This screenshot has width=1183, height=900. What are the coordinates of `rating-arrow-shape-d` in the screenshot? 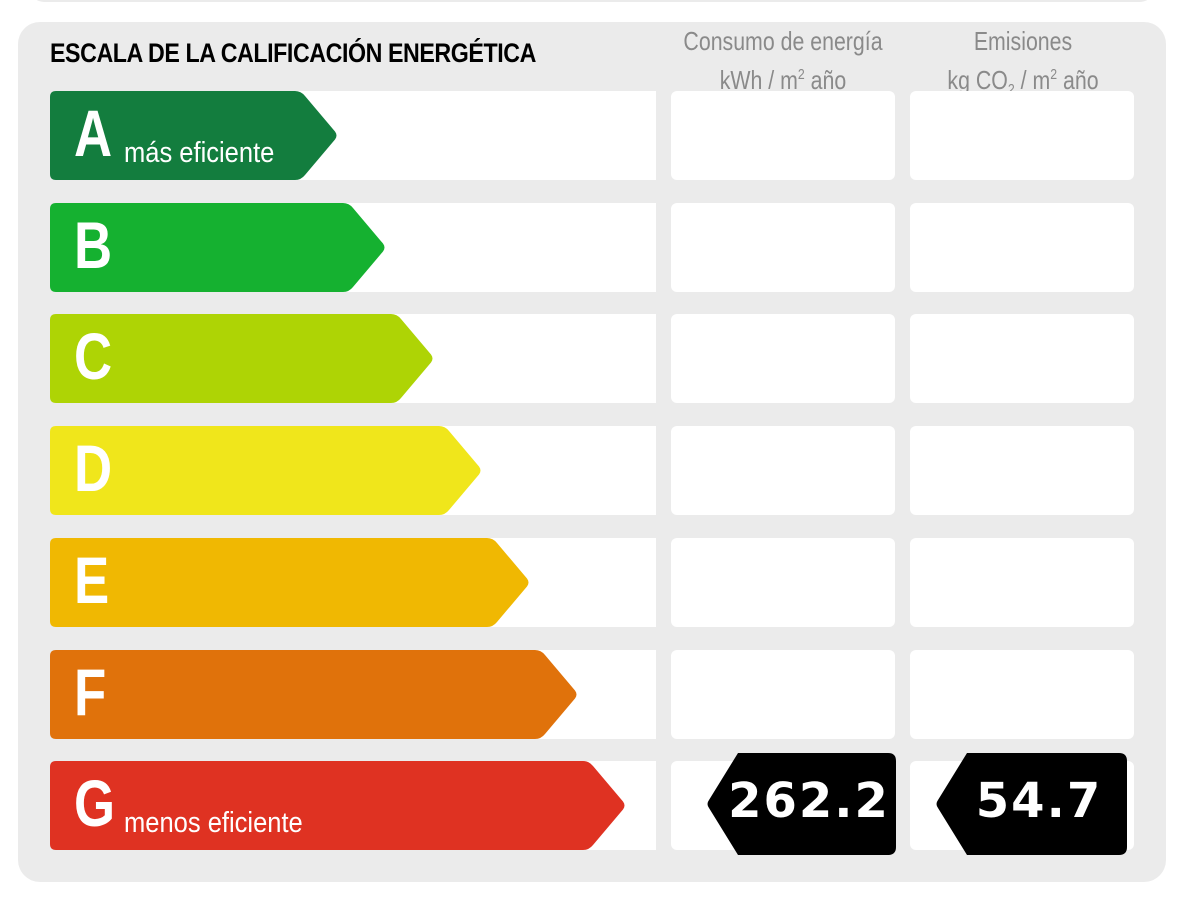 It's located at (265, 470).